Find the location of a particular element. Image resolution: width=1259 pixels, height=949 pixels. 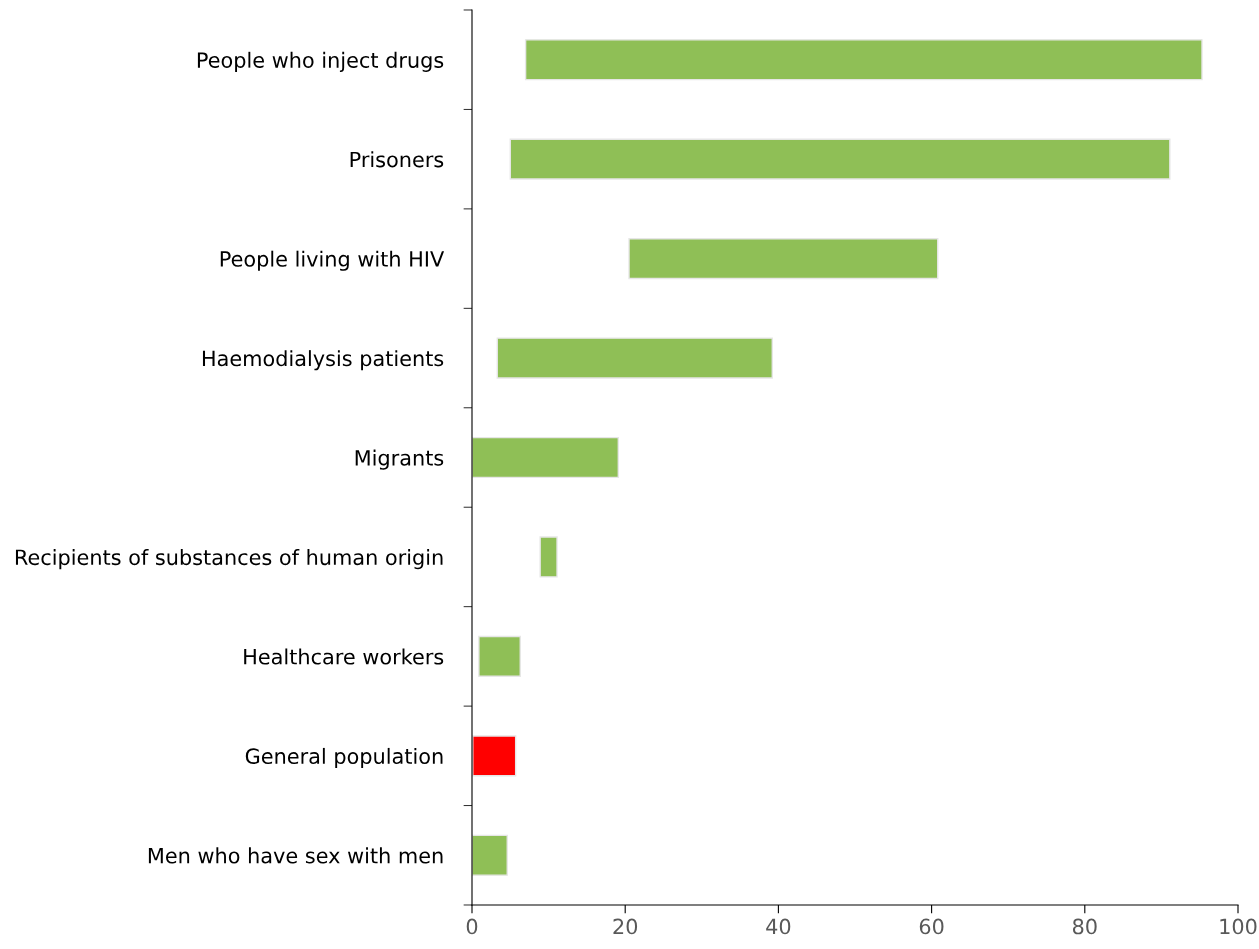

x-tick-label: 0 is located at coordinates (472, 926).